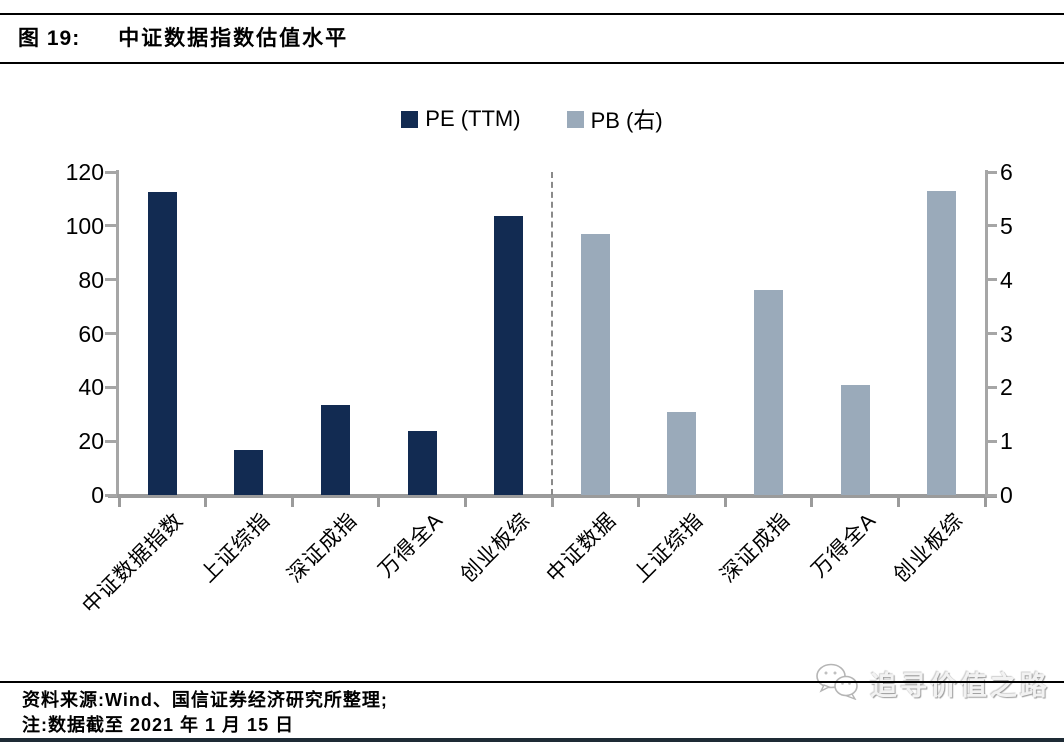 The width and height of the screenshot is (1064, 742). I want to click on header-rule, so click(532, 63).